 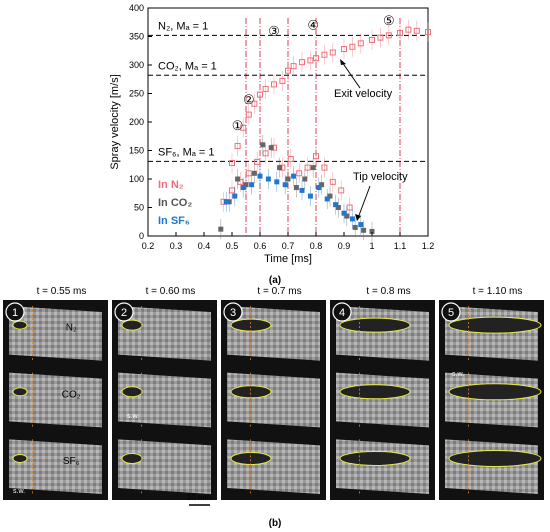 I want to click on tip-velocity-annotation: Tip velocity, so click(x=380, y=196).